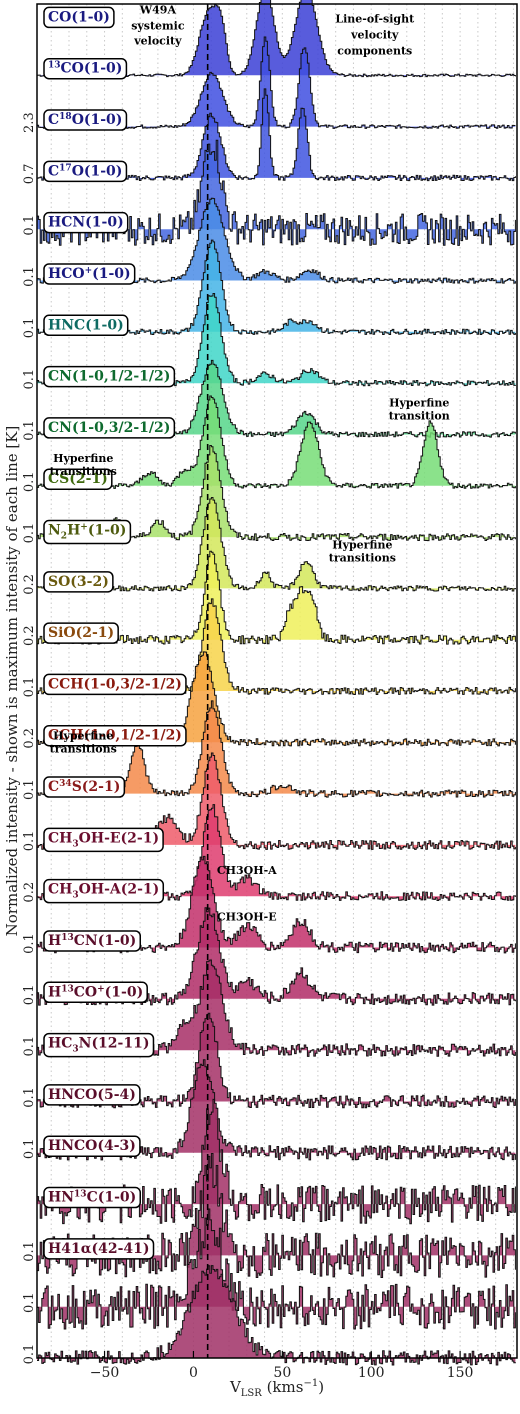 The height and width of the screenshot is (1414, 520). Describe the element at coordinates (85, 68) in the screenshot. I see `series-label: 13CO(1-0)` at that location.